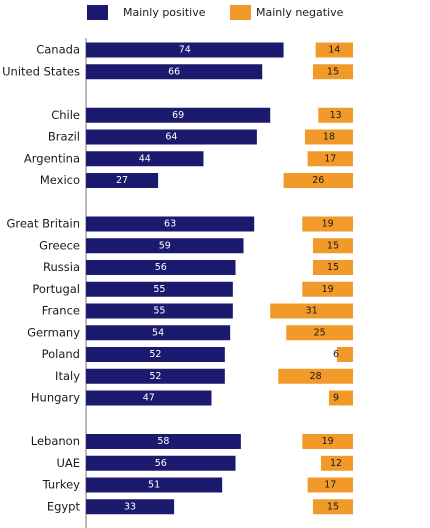 The height and width of the screenshot is (528, 430). What do you see at coordinates (65, 115) in the screenshot?
I see `category-label: Chile` at bounding box center [65, 115].